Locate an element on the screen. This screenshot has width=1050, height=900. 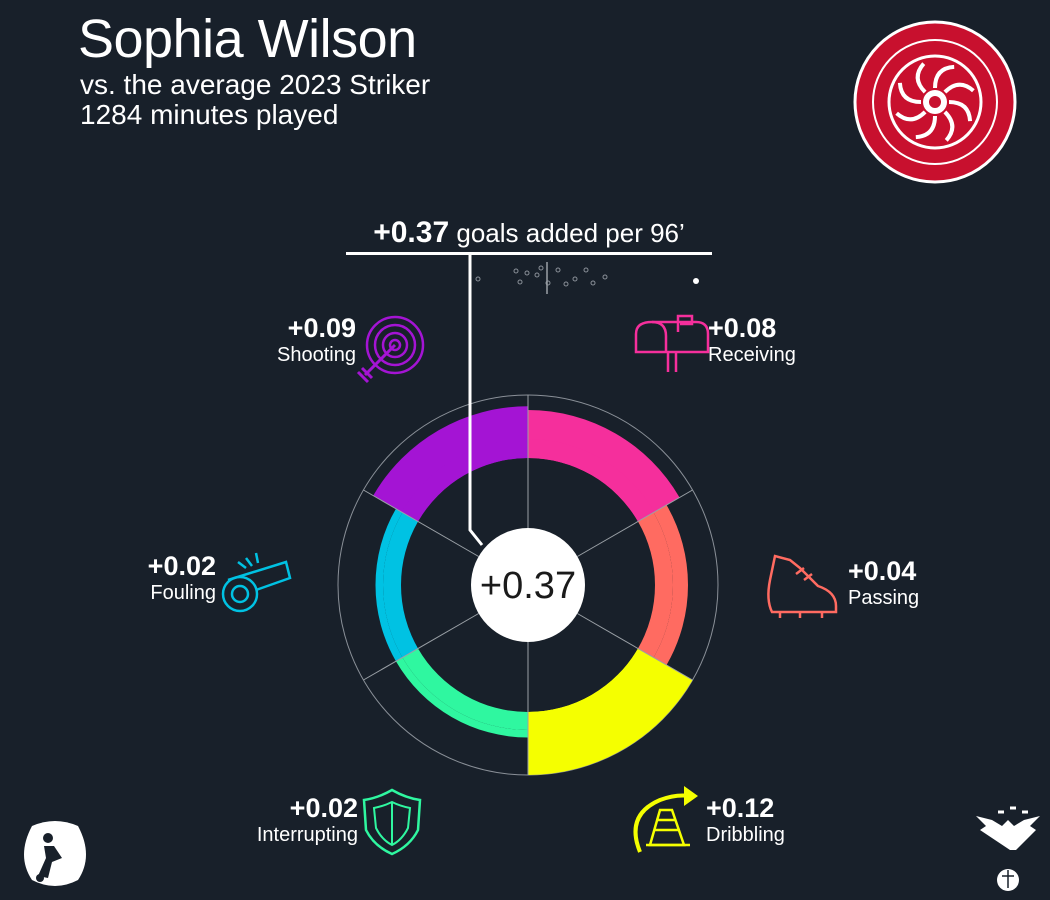
bar-passing-outer is located at coordinates (670, 585).